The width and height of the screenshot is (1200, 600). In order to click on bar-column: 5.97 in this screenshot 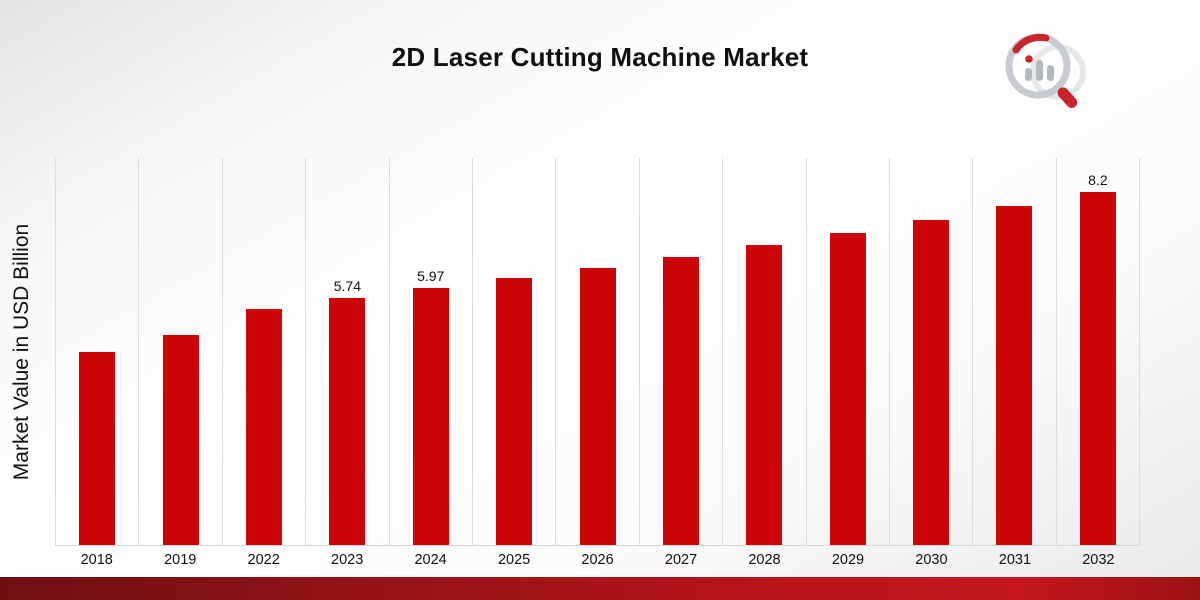, I will do `click(430, 351)`.